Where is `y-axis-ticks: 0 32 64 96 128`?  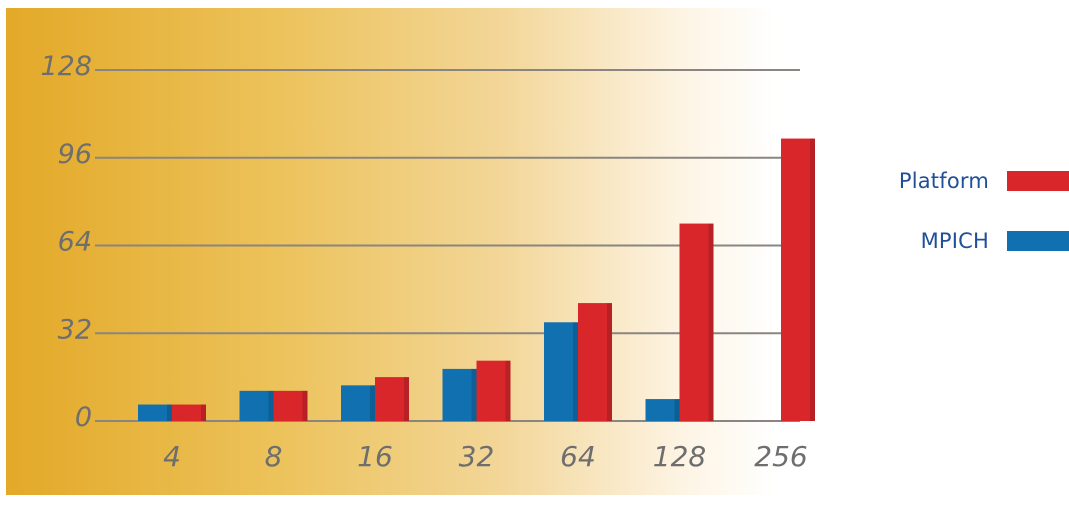
y-axis-ticks: 0 32 64 96 128 is located at coordinates (66, 242).